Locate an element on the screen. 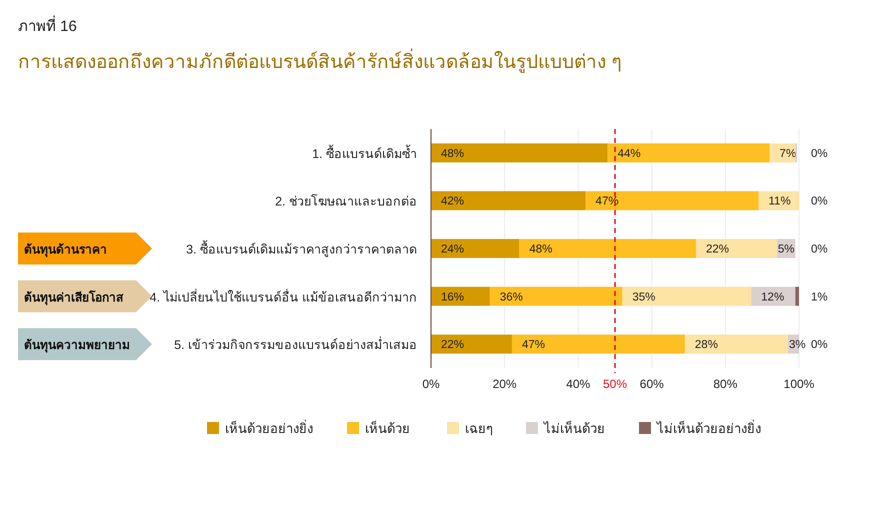 This screenshot has width=870, height=513. x-tick-label: 40% is located at coordinates (578, 384).